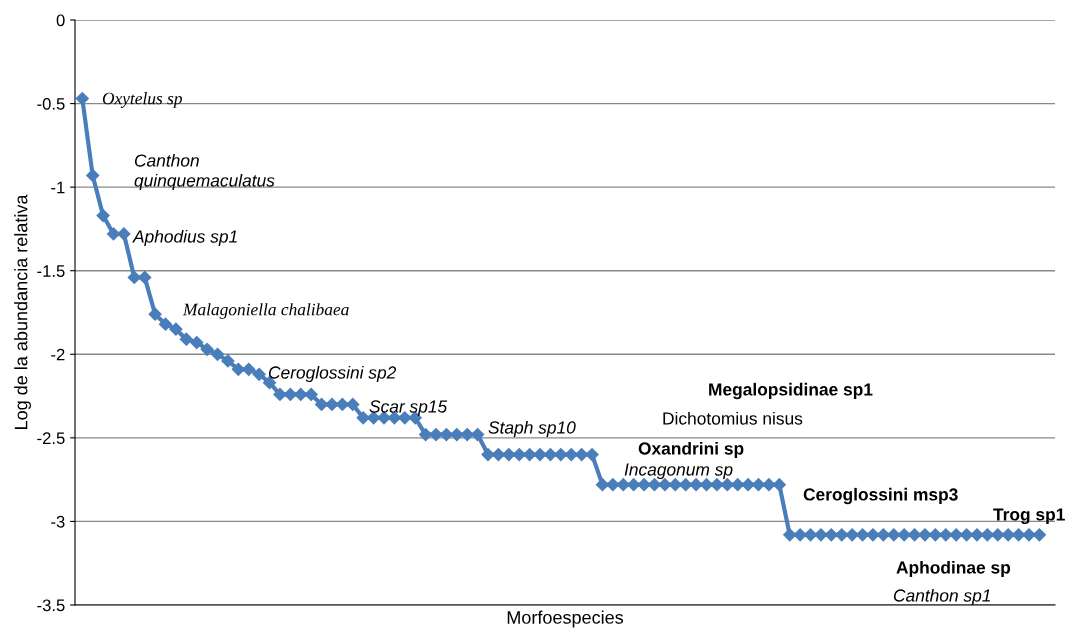  What do you see at coordinates (51, 605) in the screenshot?
I see `y-tick-label: -3.5` at bounding box center [51, 605].